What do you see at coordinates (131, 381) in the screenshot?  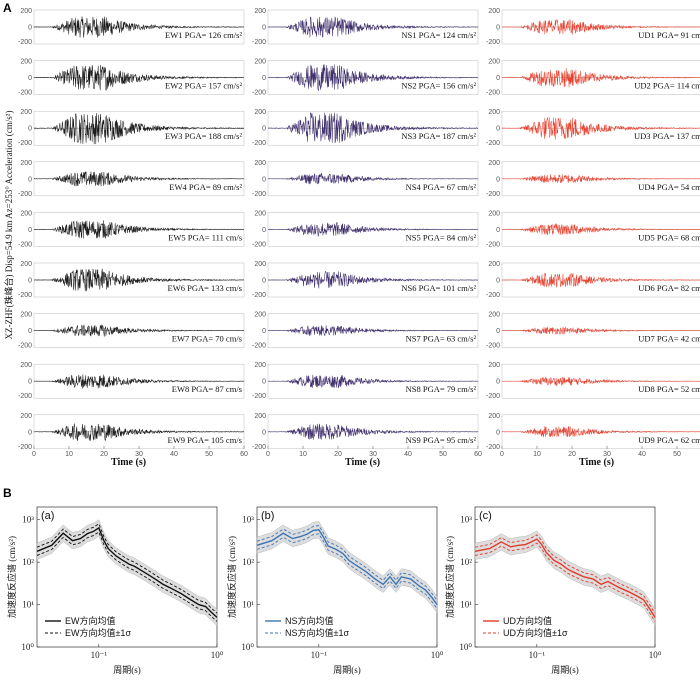 I see `trace-row: 200 0 -200 EW8 PGA= 87 cm/s` at bounding box center [131, 381].